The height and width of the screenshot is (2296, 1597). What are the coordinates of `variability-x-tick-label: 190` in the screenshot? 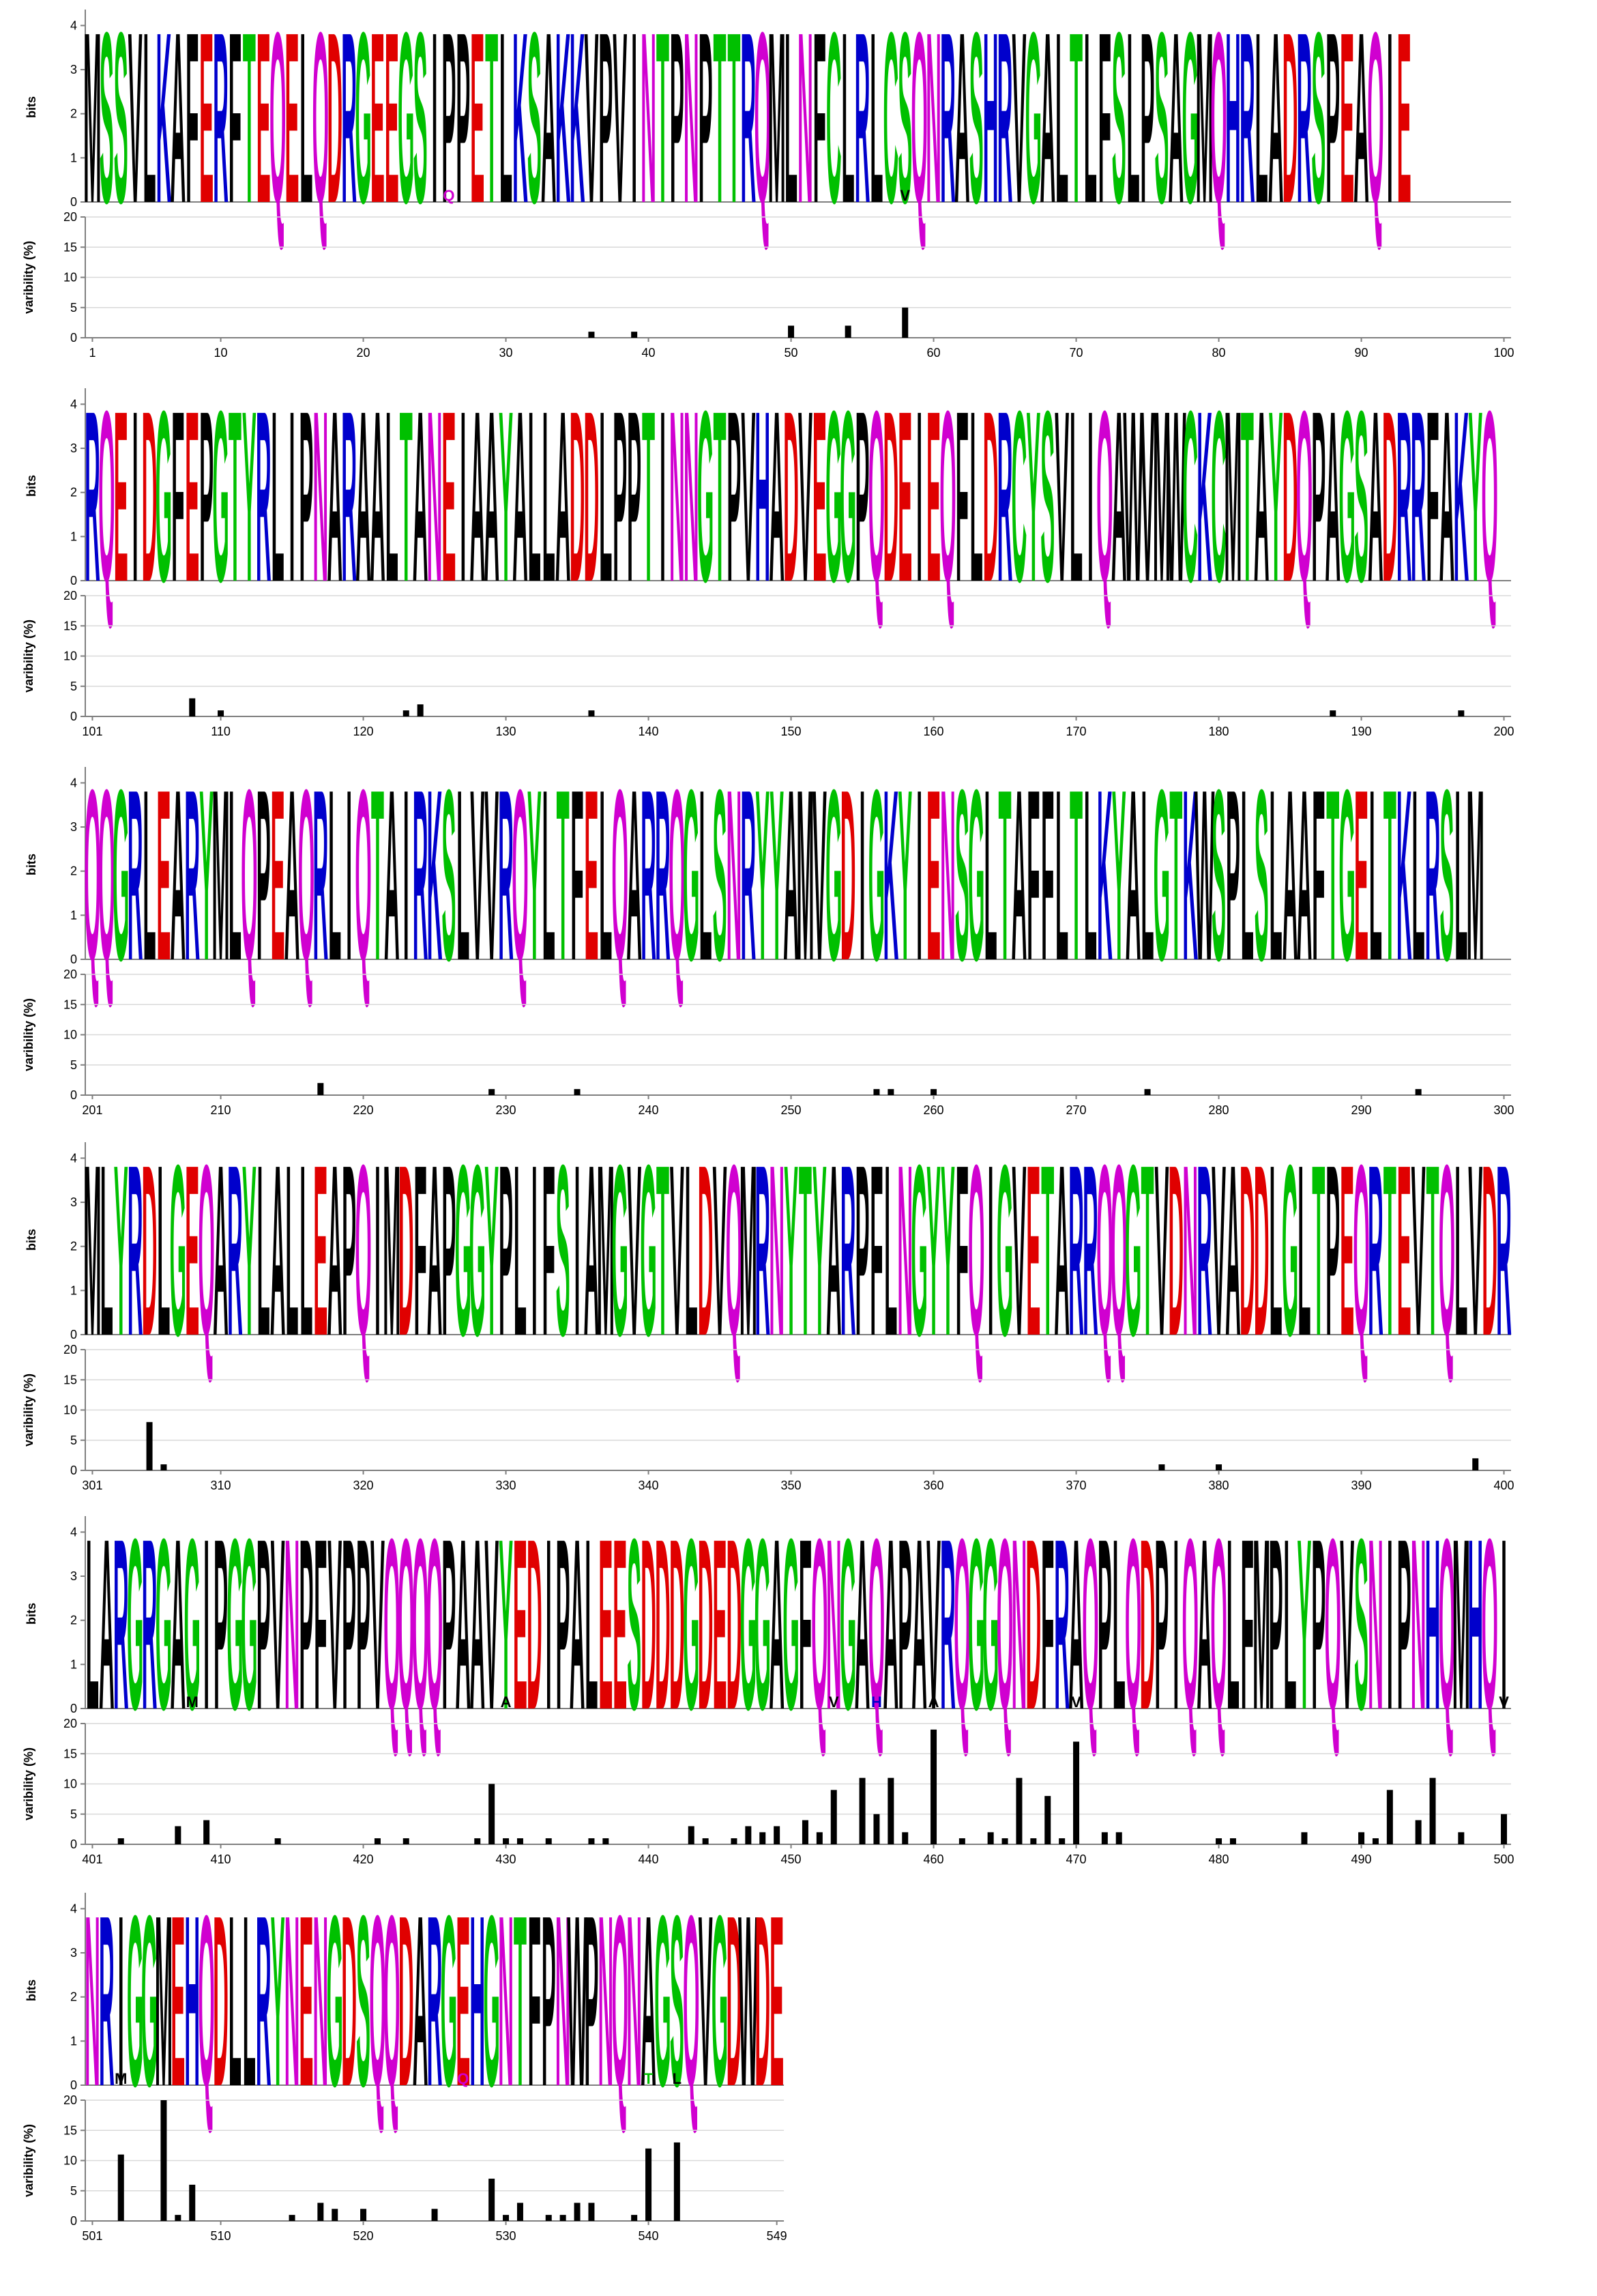 It's located at (1361, 731).